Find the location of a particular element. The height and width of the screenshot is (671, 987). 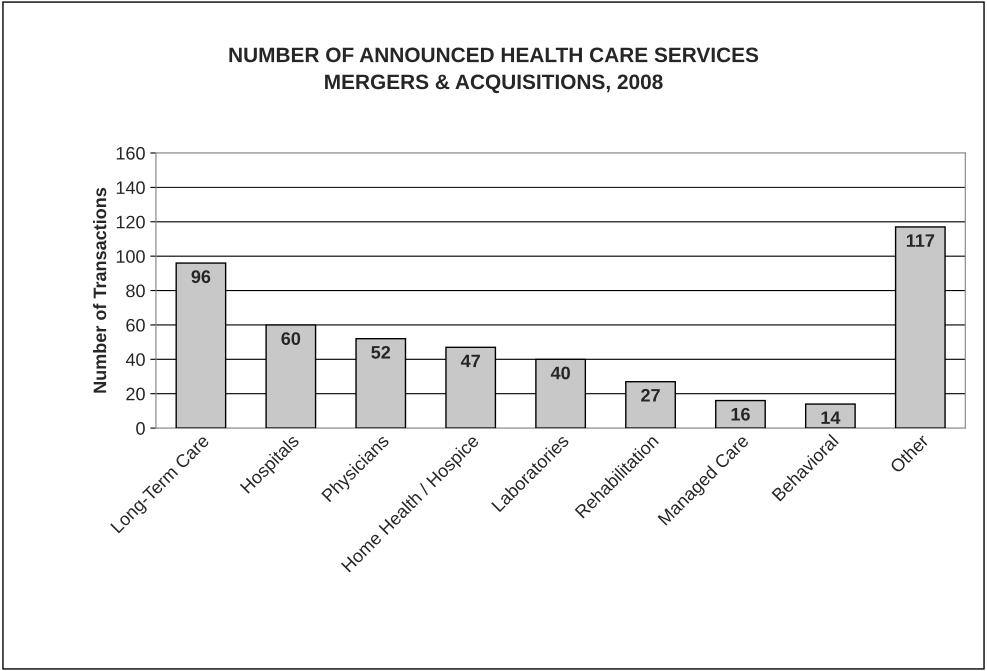

y-tick-label: 100 is located at coordinates (130, 256).